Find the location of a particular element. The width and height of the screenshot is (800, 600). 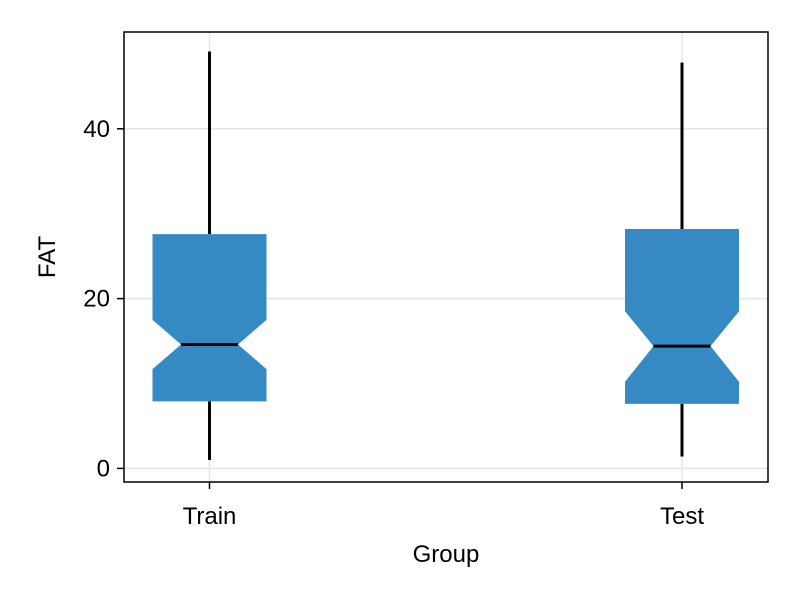

box-train is located at coordinates (209, 255).